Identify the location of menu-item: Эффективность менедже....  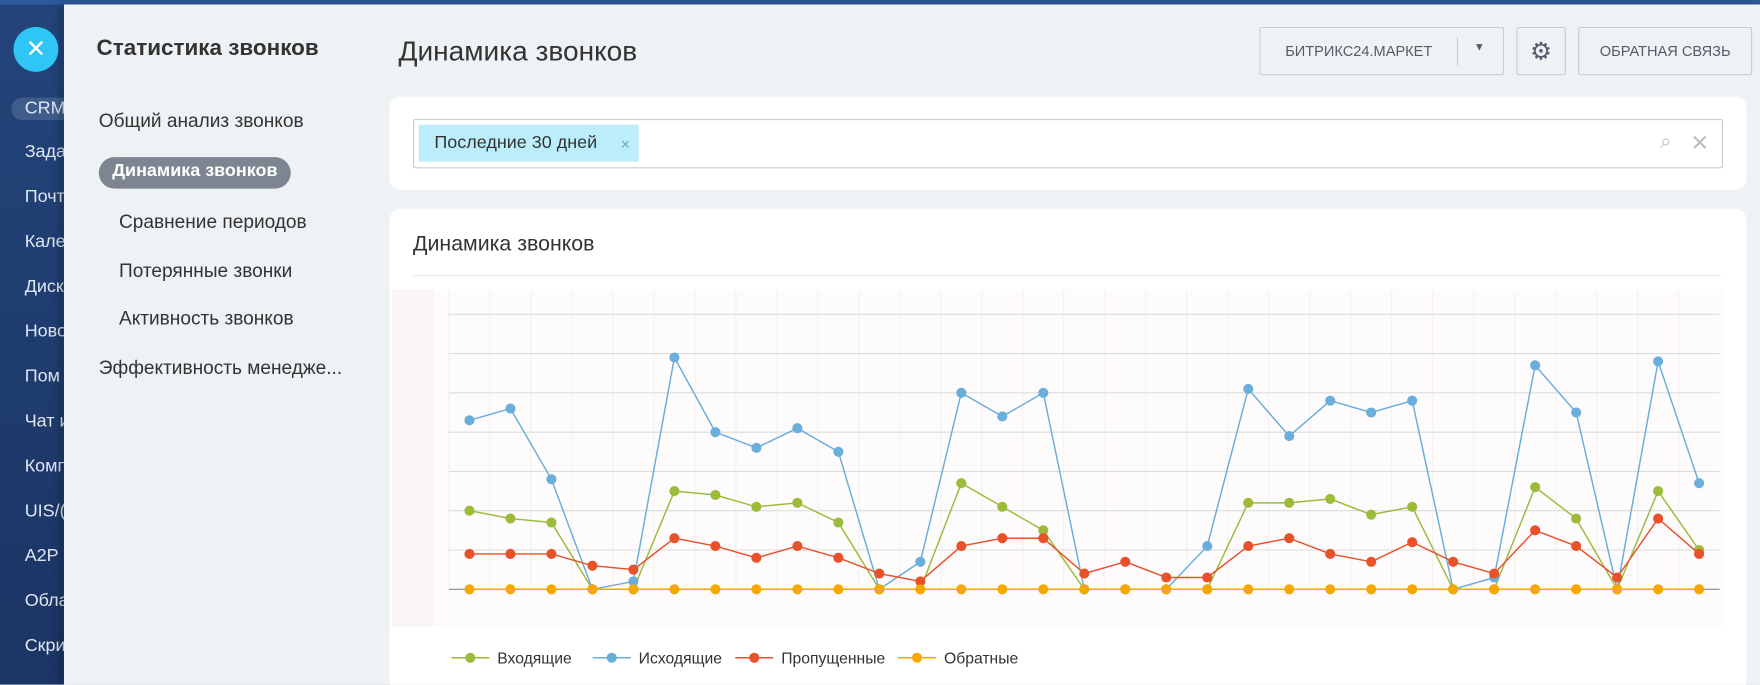
(220, 367).